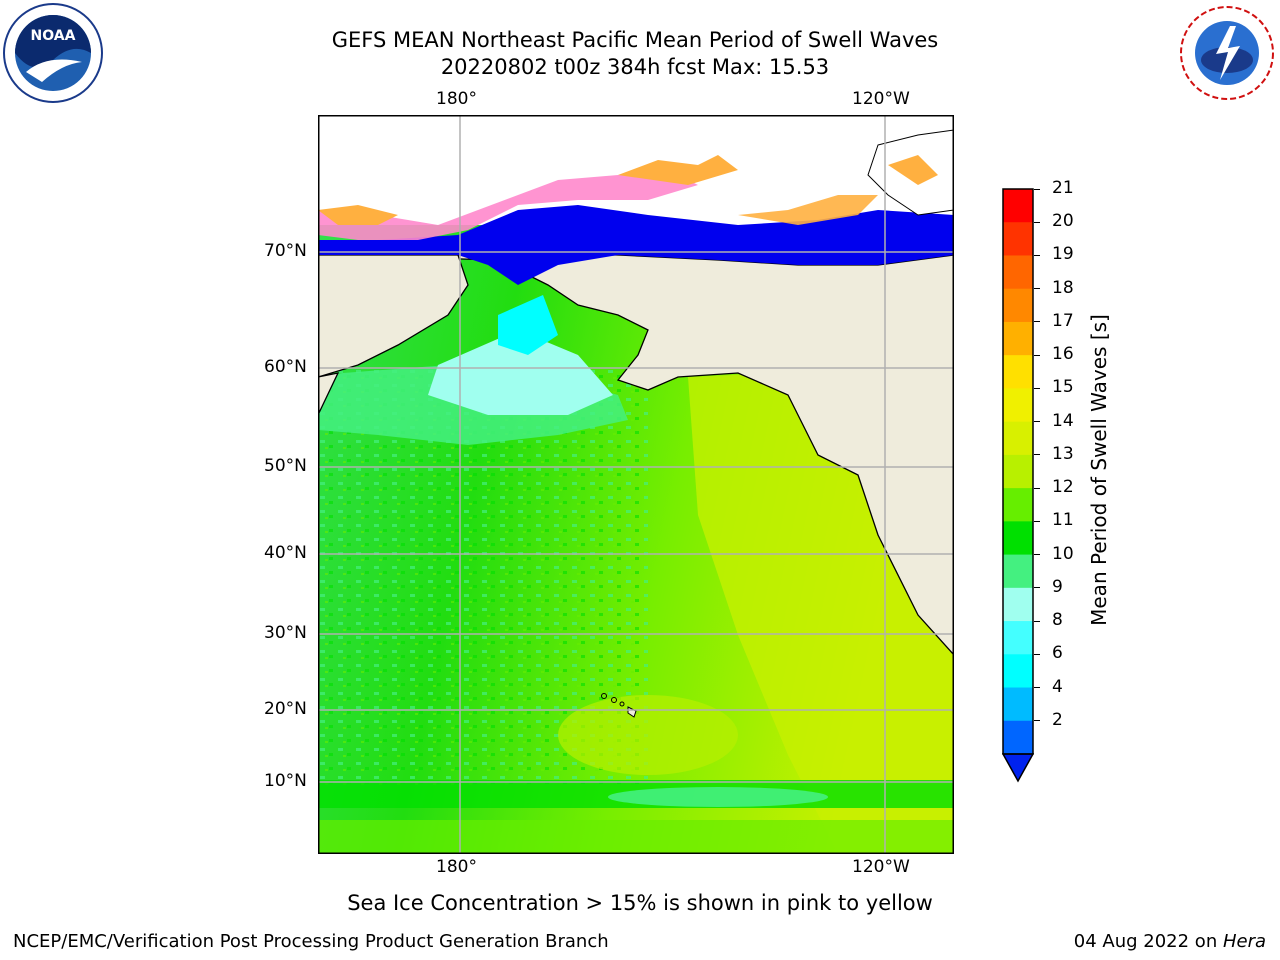 The image size is (1280, 960). I want to click on colorbar-tick-label: 18, so click(1063, 287).